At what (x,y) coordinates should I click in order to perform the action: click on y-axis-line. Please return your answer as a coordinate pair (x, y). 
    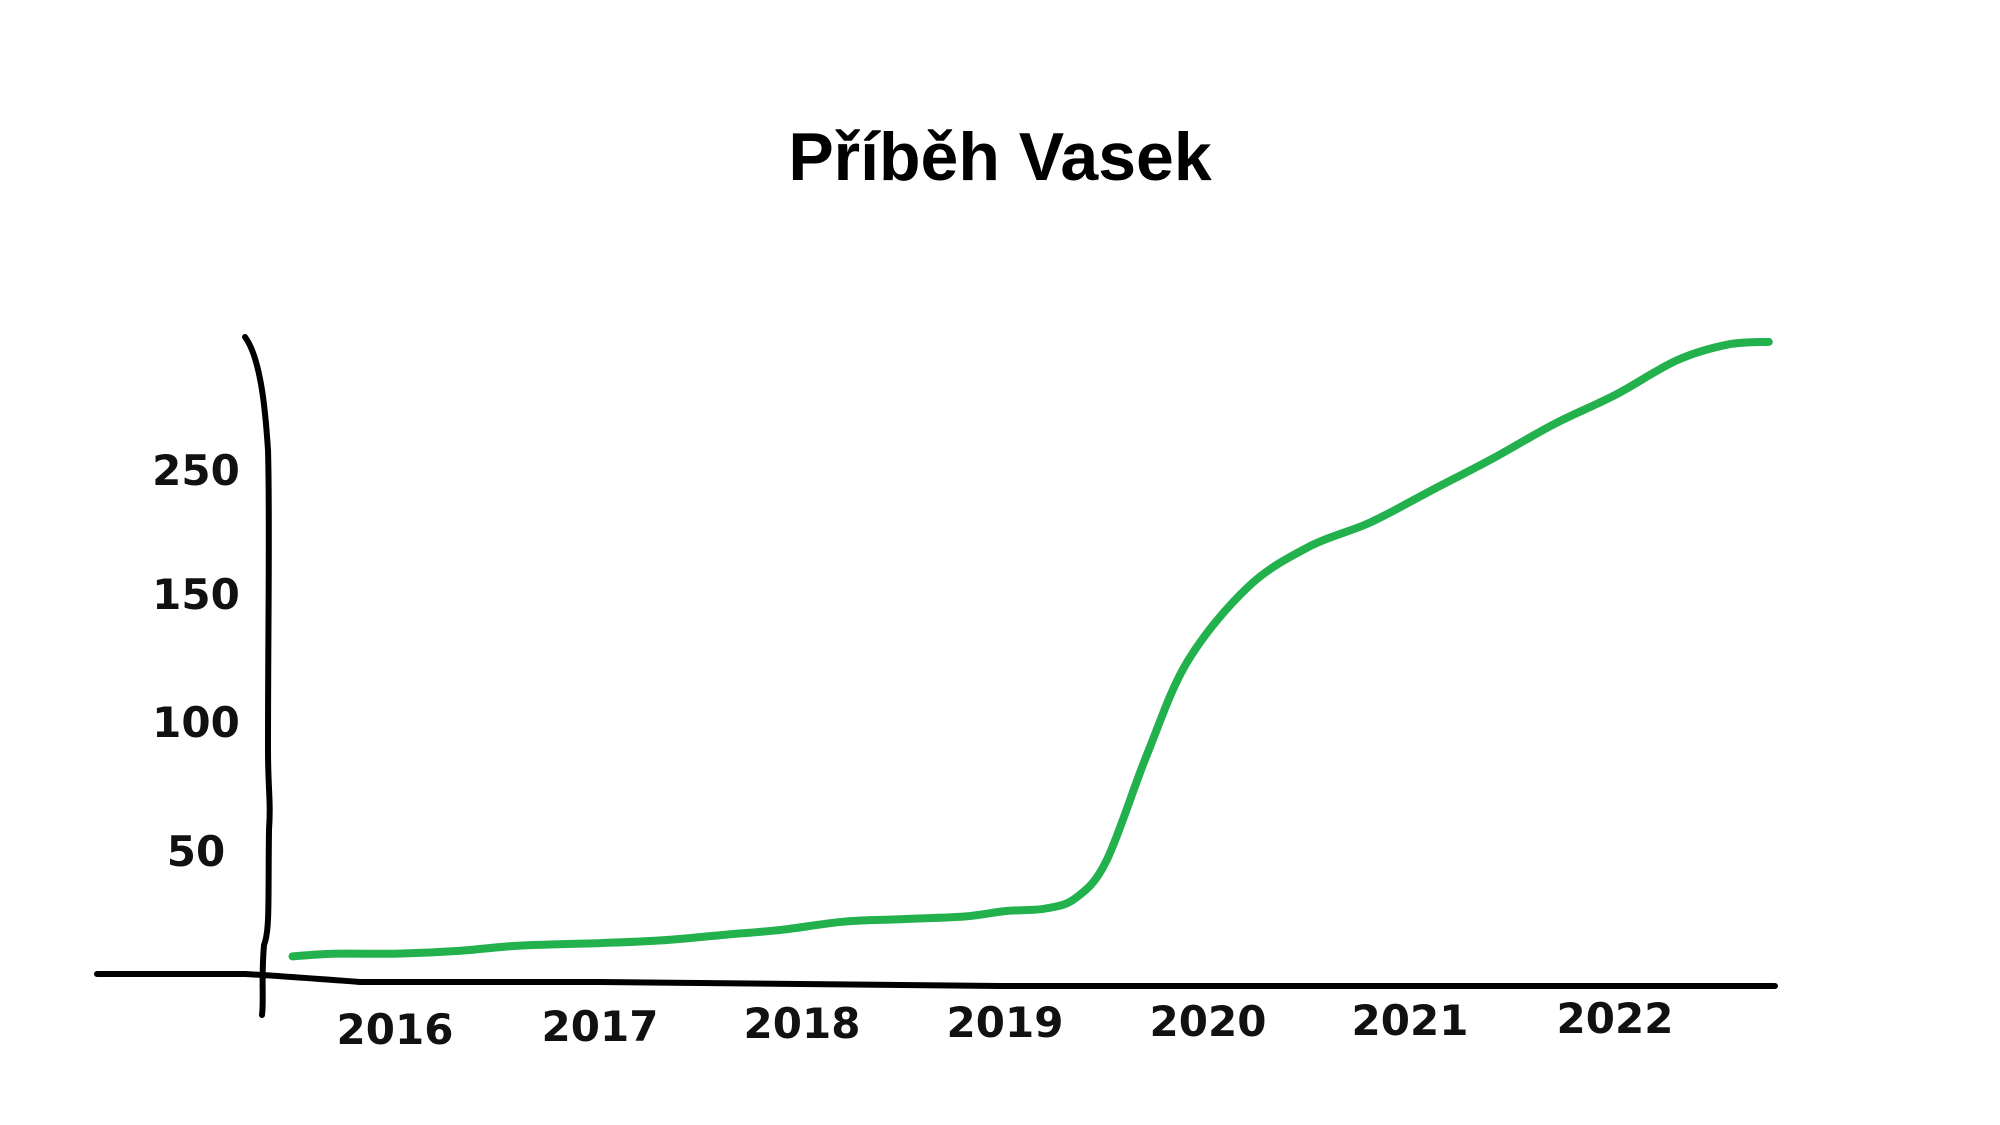
    Looking at the image, I should click on (257, 676).